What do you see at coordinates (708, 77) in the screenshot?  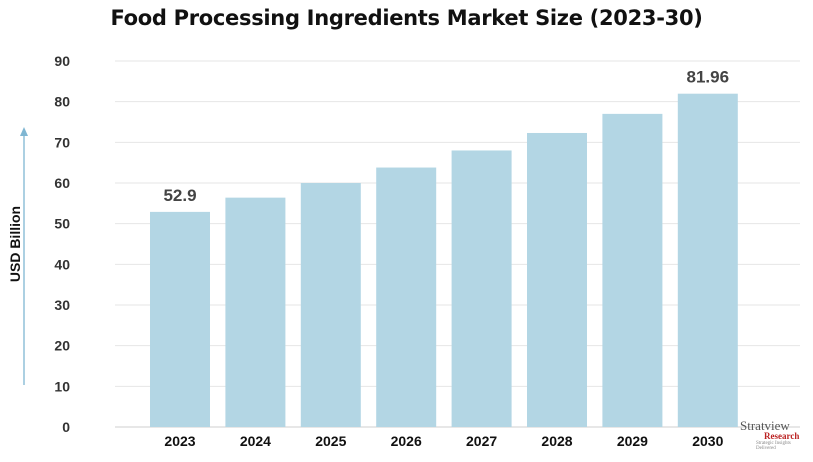 I see `data-label: 81.96` at bounding box center [708, 77].